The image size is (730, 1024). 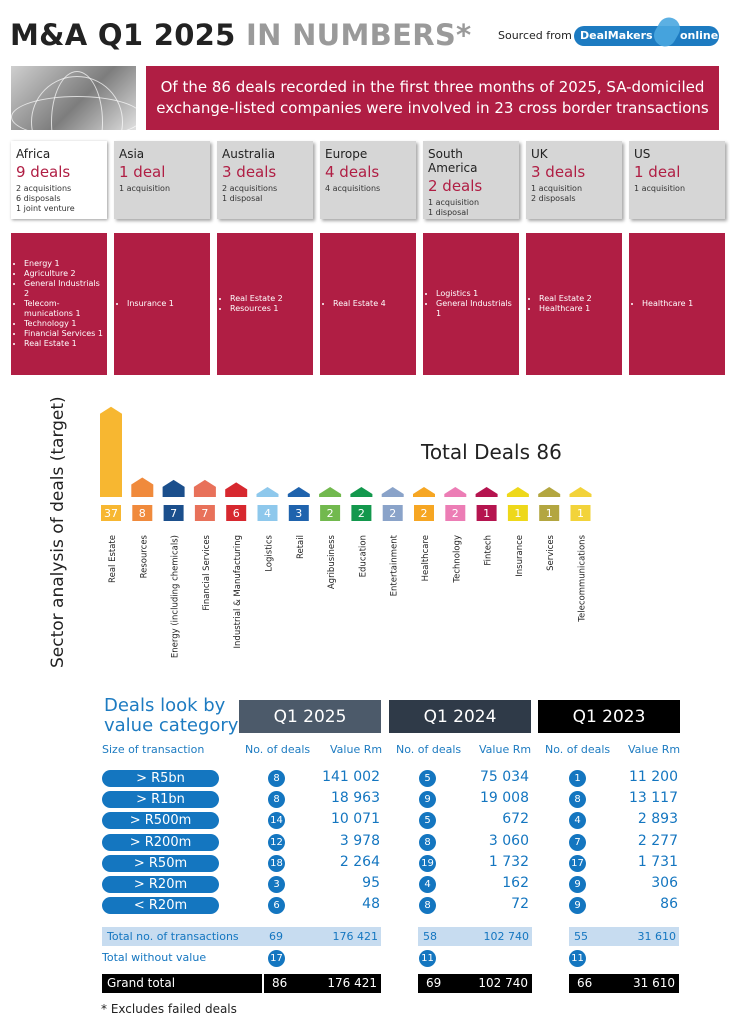 What do you see at coordinates (352, 172) in the screenshot?
I see `region-deal-count: 4 deals` at bounding box center [352, 172].